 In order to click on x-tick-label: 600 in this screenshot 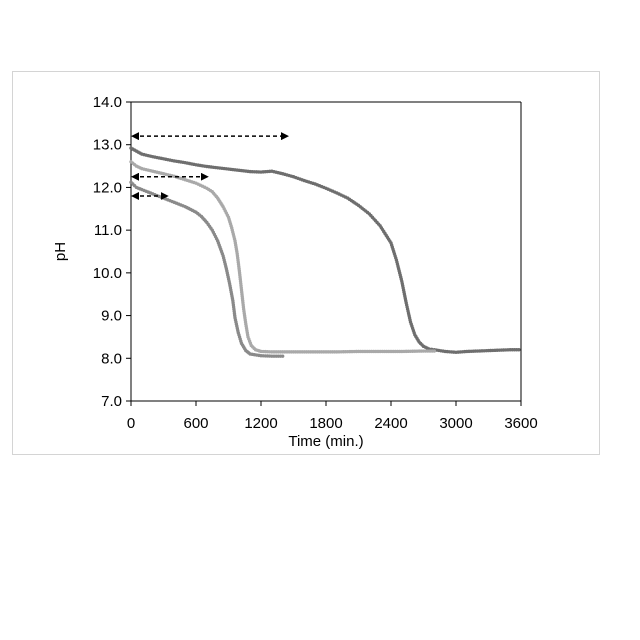, I will do `click(195, 423)`.